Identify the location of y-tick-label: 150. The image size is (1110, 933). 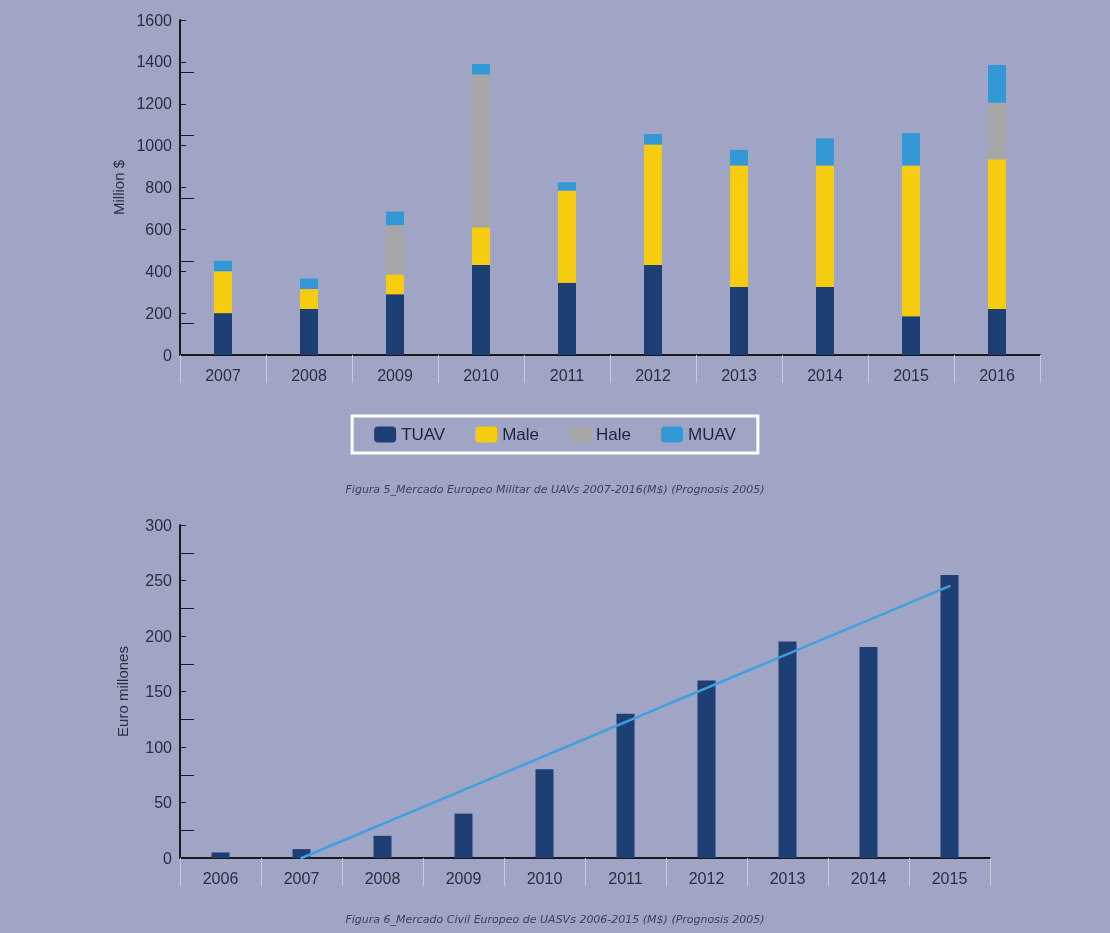
(159, 691).